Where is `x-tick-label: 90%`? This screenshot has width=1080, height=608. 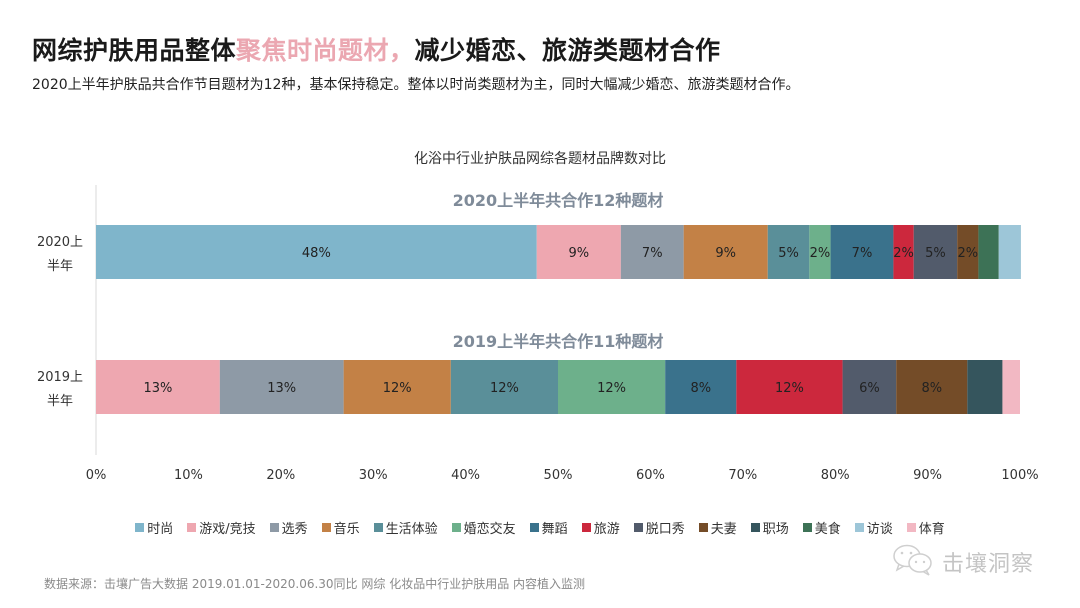
x-tick-label: 90% is located at coordinates (927, 475).